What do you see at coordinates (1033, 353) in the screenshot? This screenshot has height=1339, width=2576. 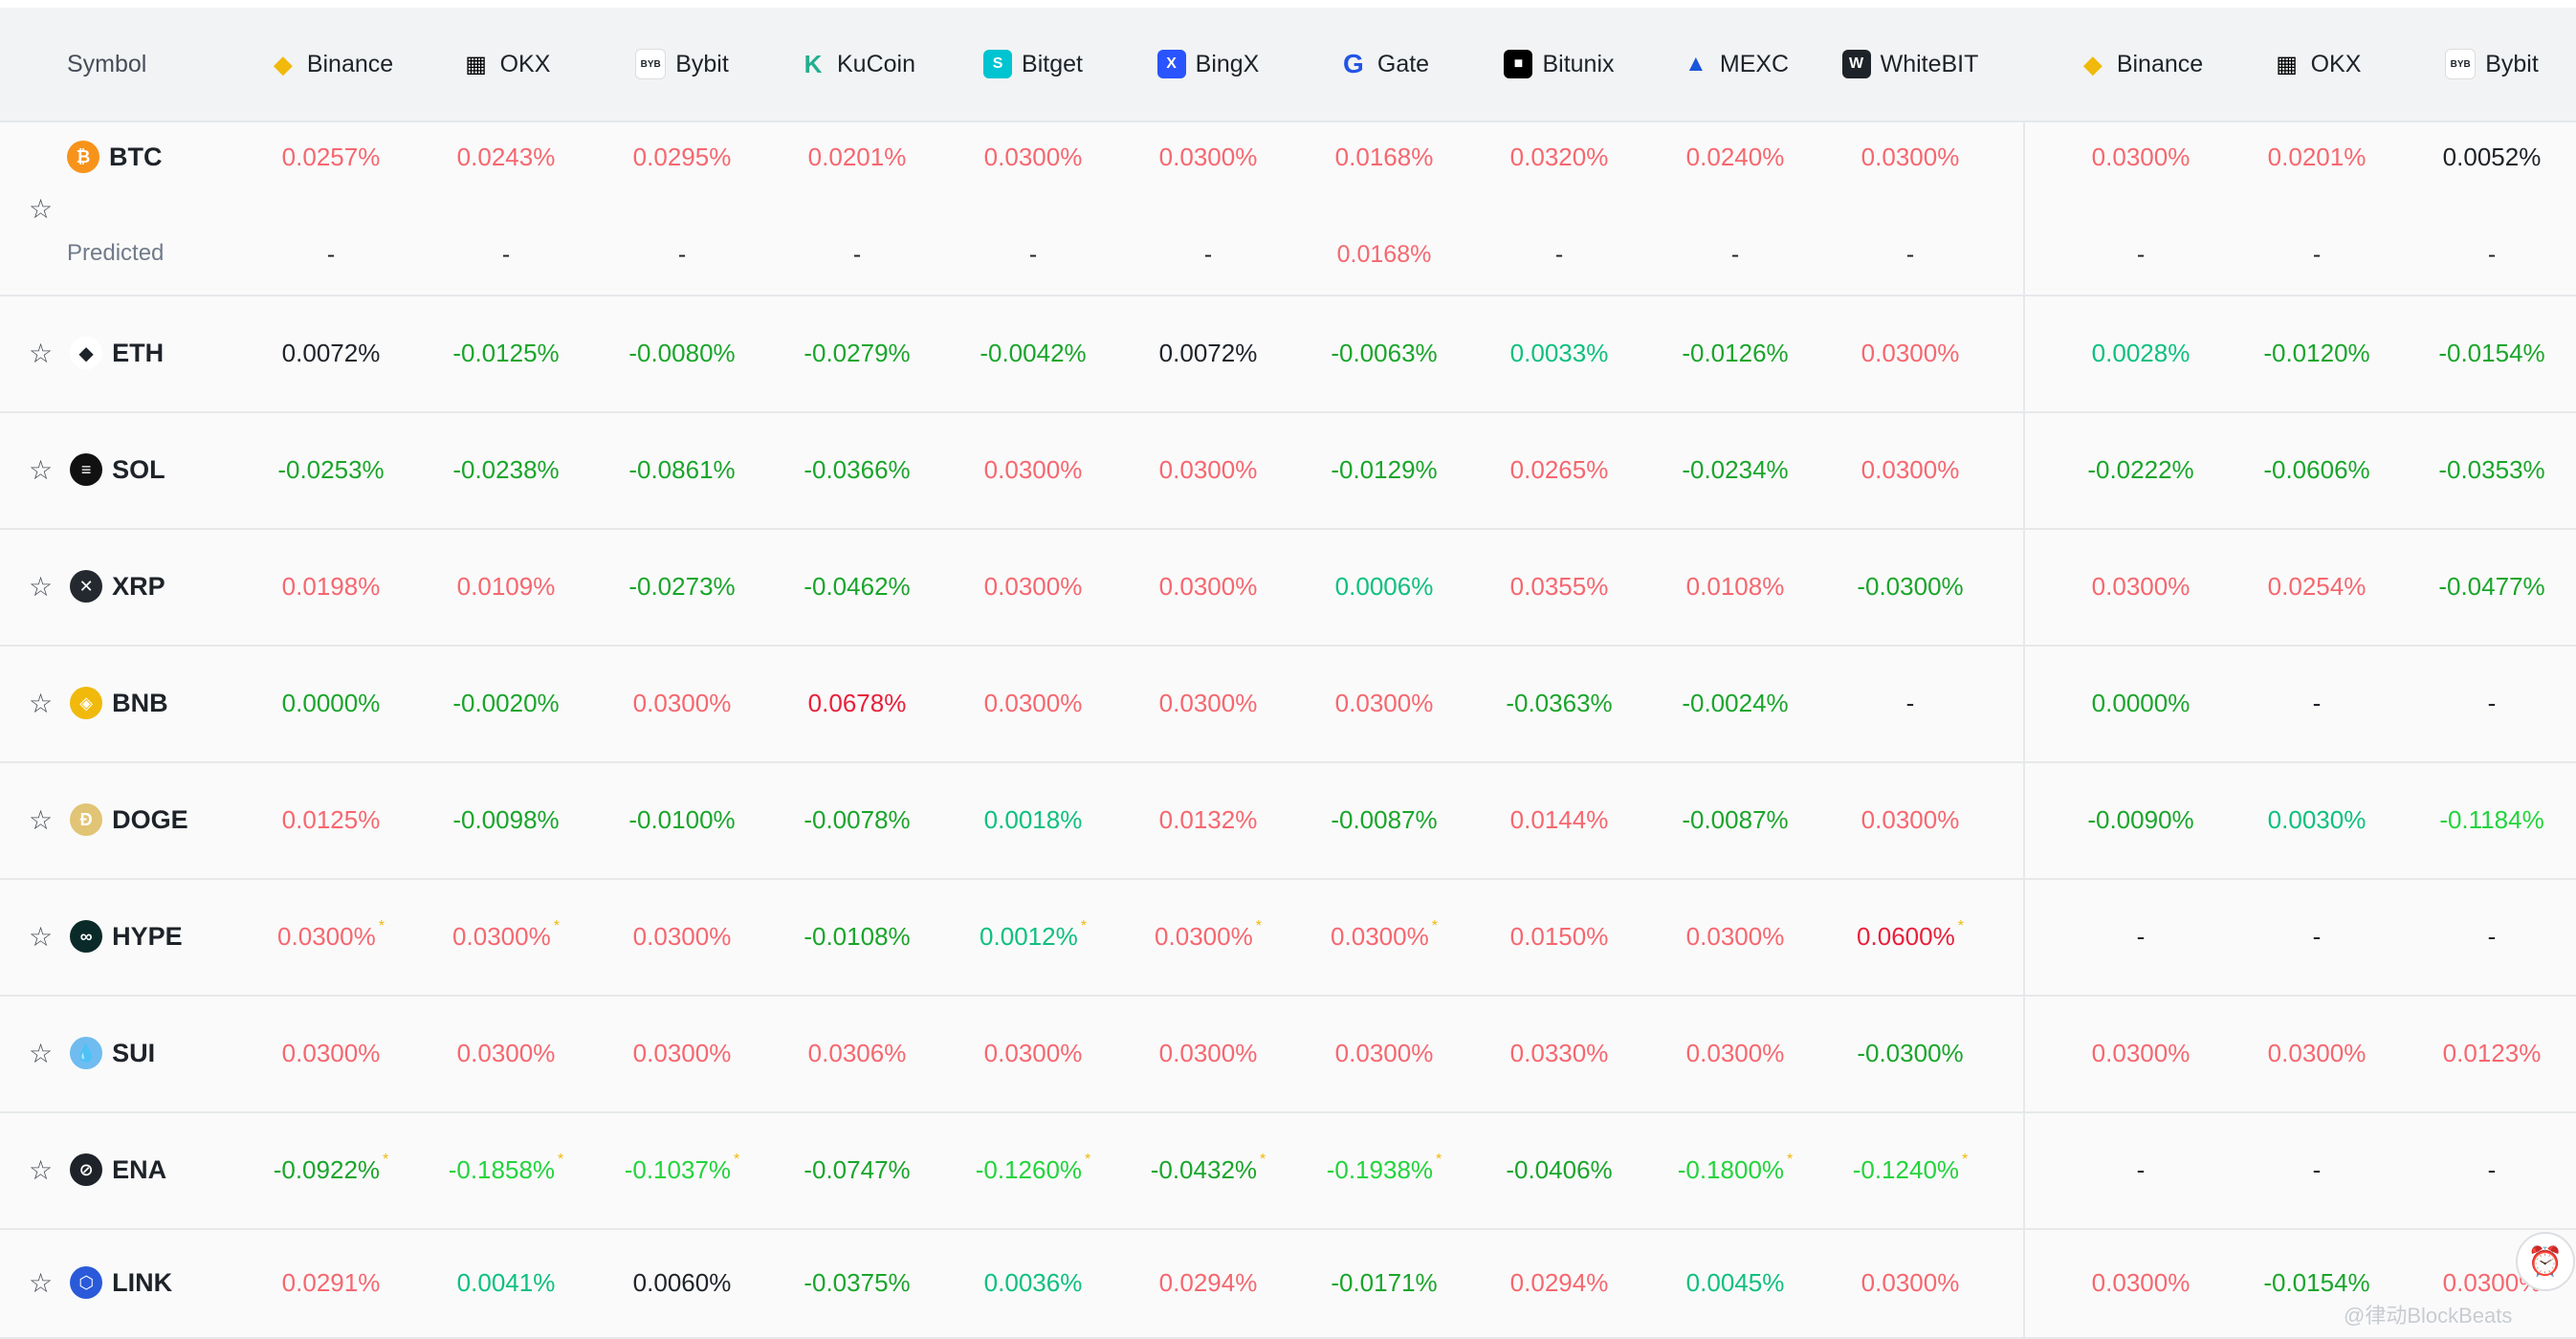 I see `funding-rate-cell: -0.0042%` at bounding box center [1033, 353].